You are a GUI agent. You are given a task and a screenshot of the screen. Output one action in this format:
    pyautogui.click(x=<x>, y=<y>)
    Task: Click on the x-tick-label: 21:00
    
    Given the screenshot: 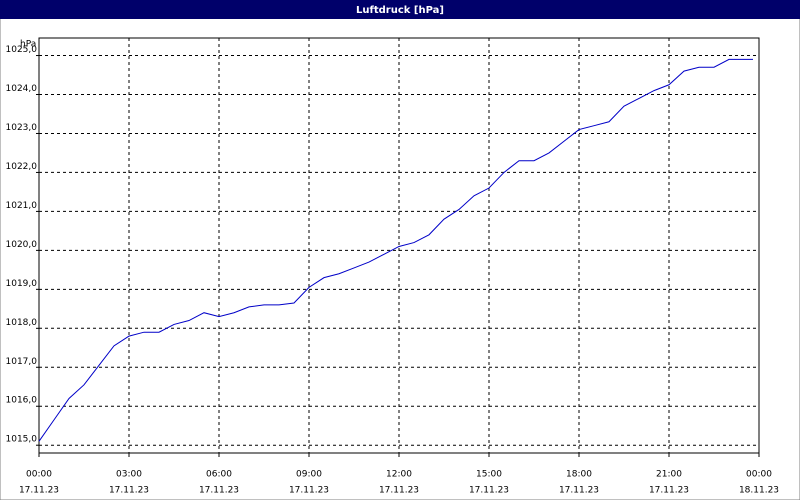 What is the action you would take?
    pyautogui.click(x=669, y=475)
    